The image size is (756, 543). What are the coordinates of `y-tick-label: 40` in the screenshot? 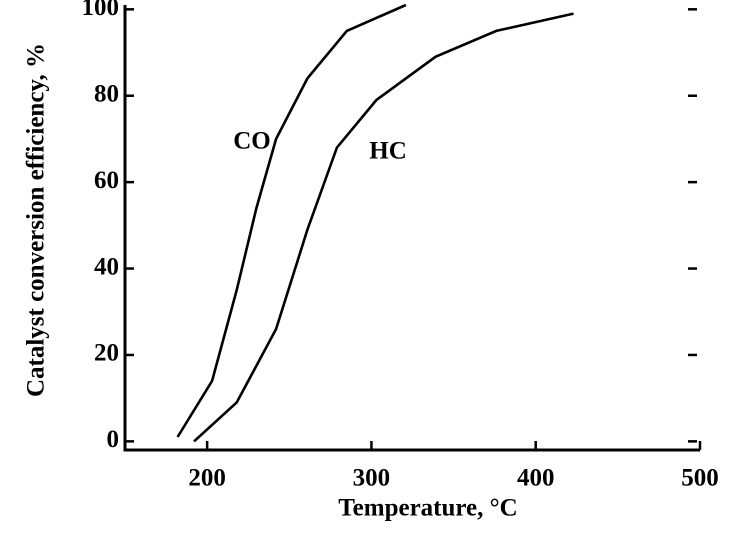 It's located at (106, 266).